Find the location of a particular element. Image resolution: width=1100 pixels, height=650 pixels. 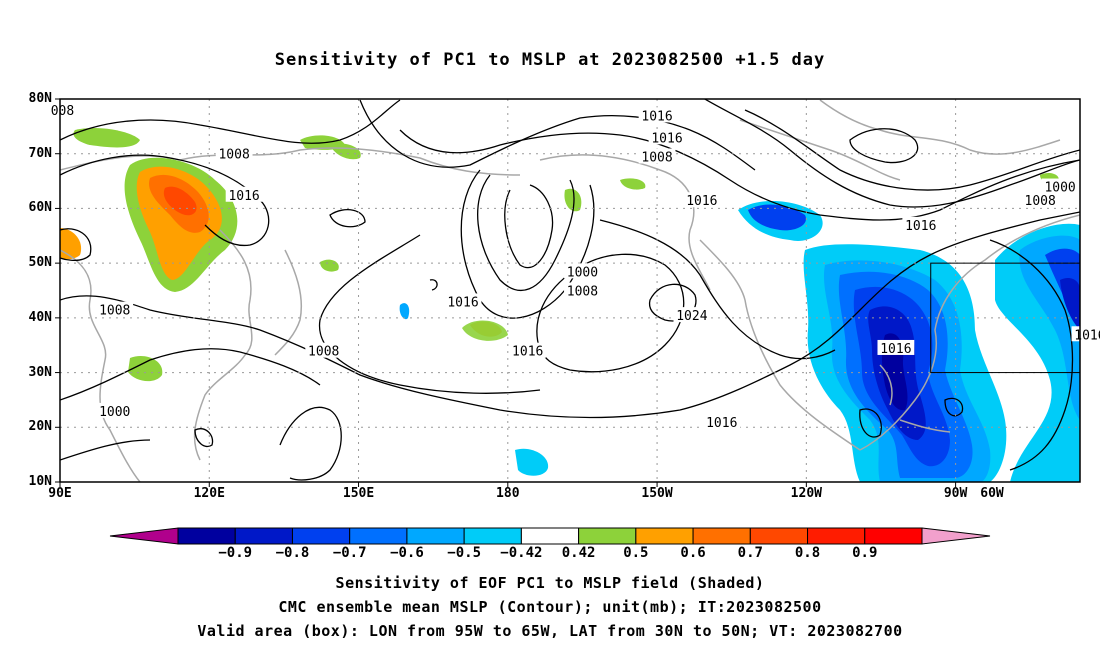

lat-label: 80N is located at coordinates (40, 98).